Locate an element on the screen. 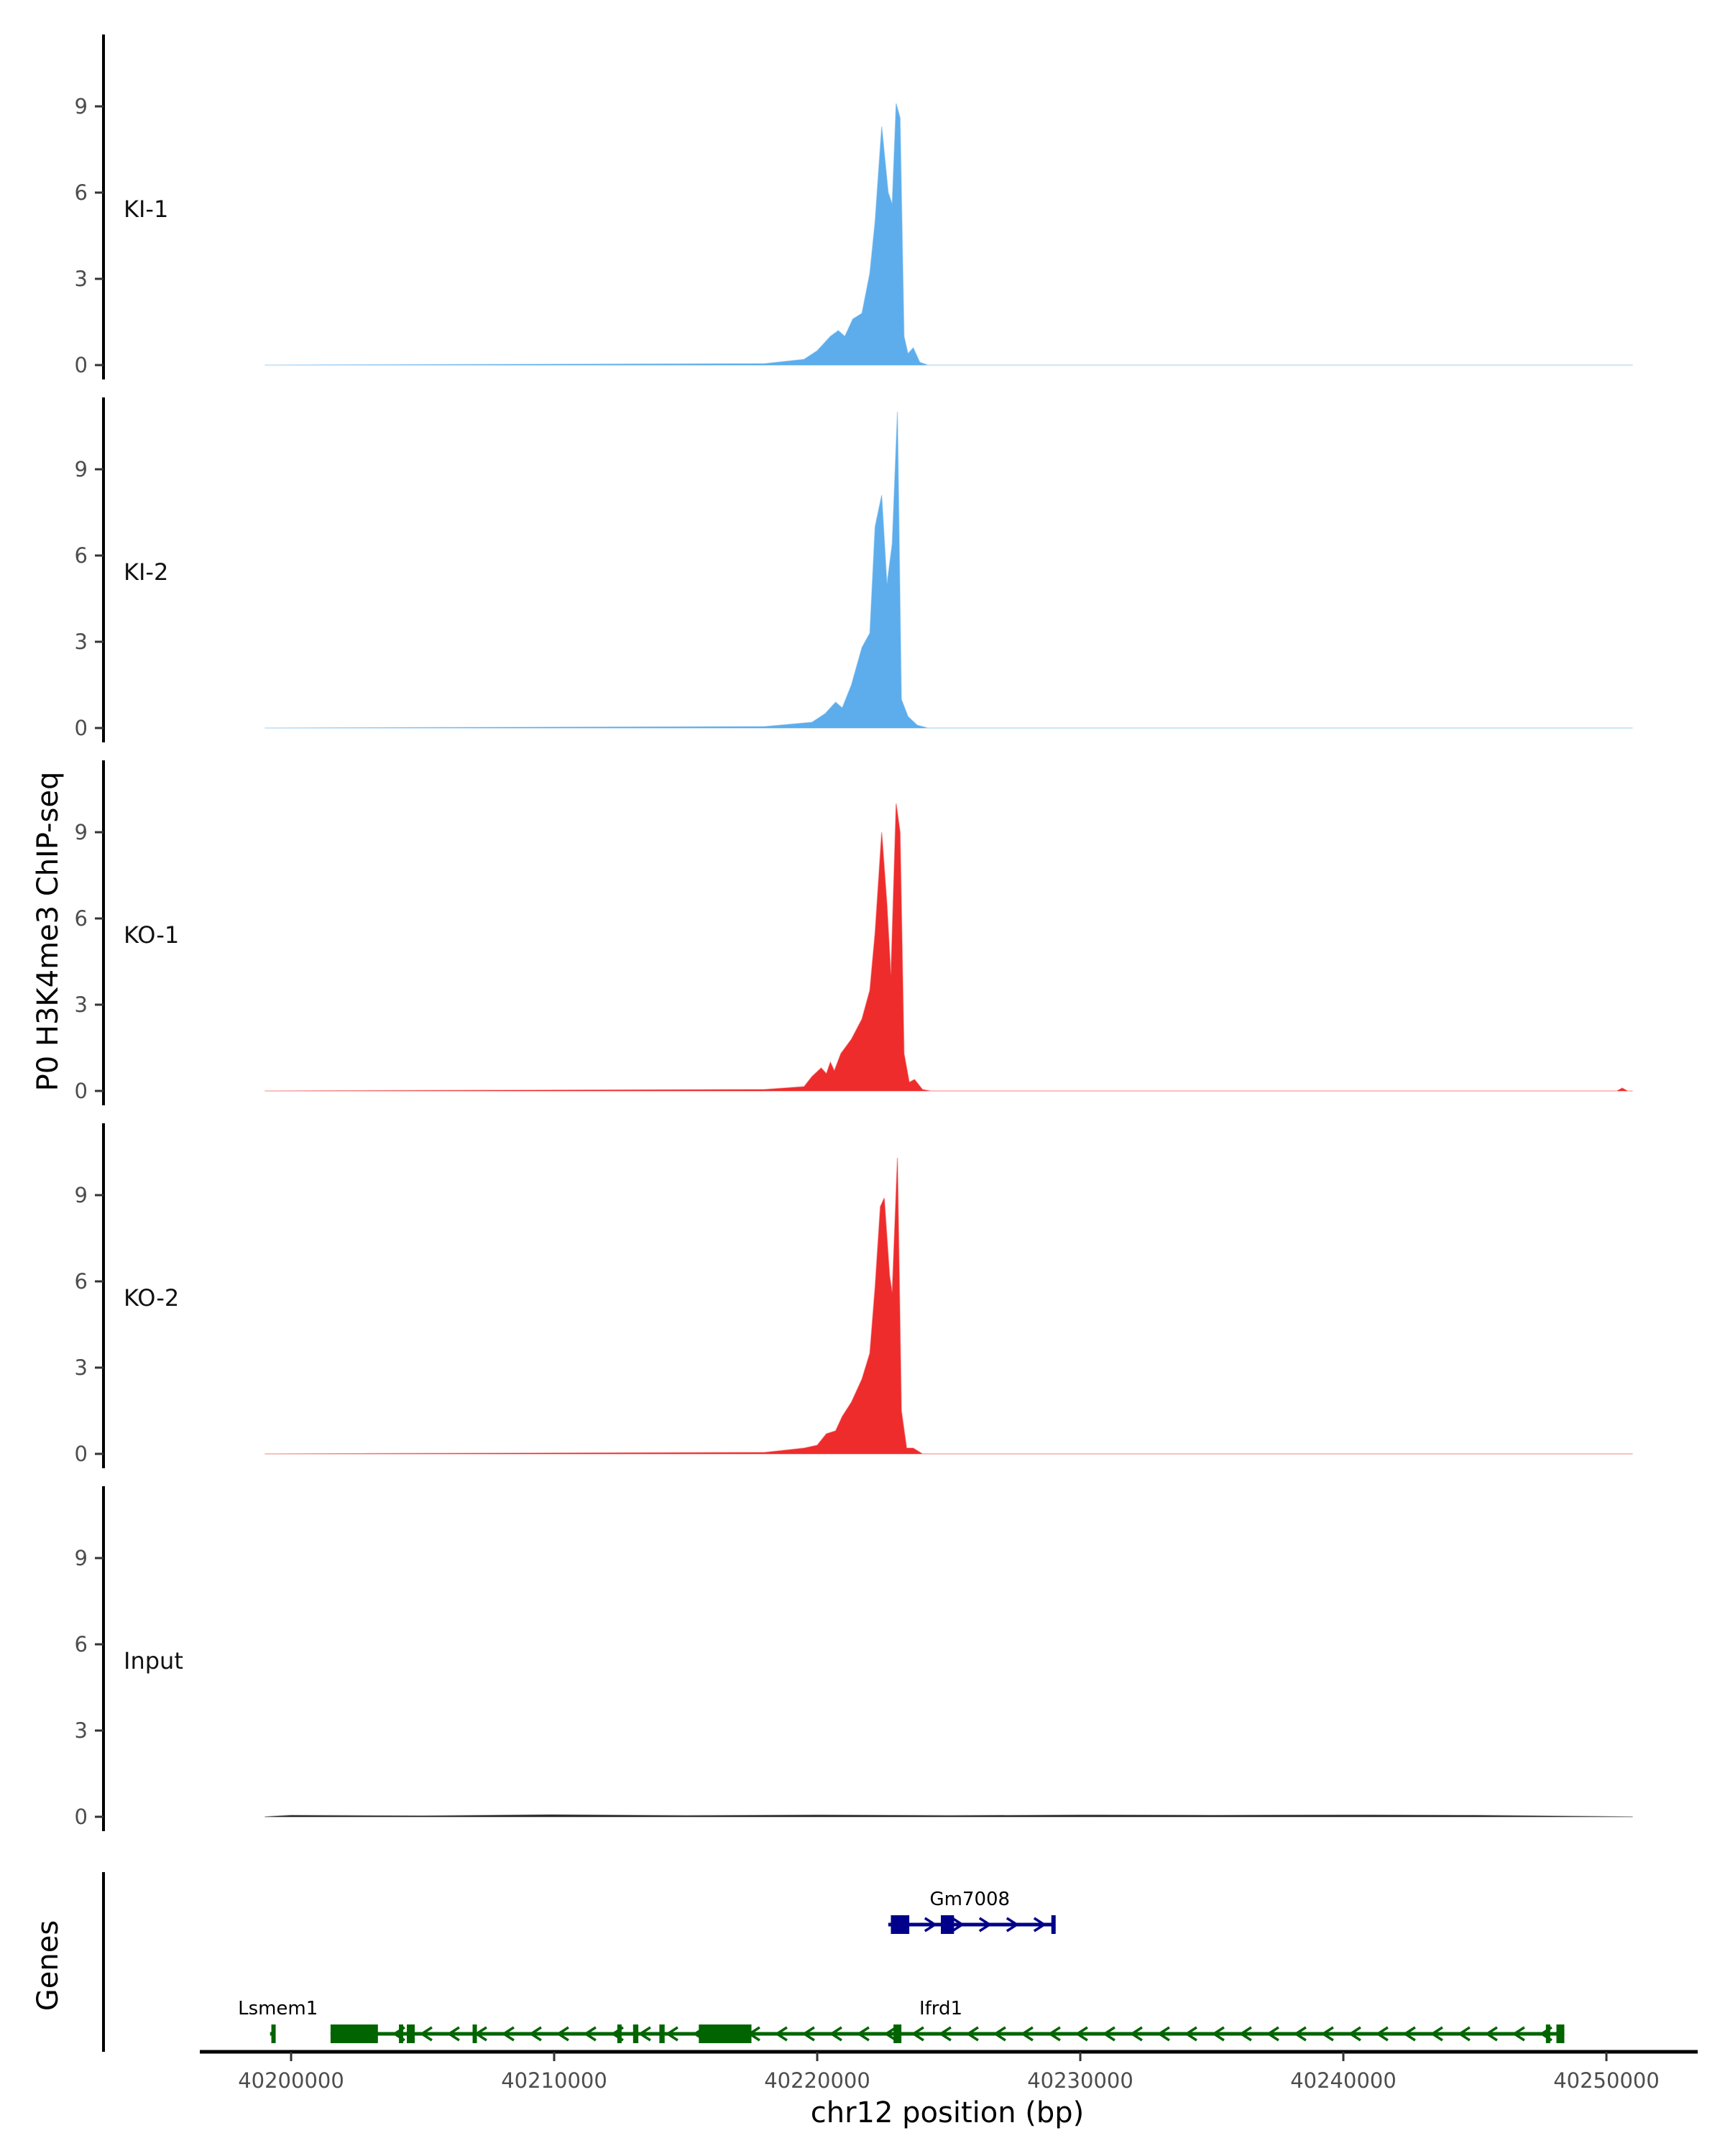  x-tick-label: 40220000 is located at coordinates (817, 2080).